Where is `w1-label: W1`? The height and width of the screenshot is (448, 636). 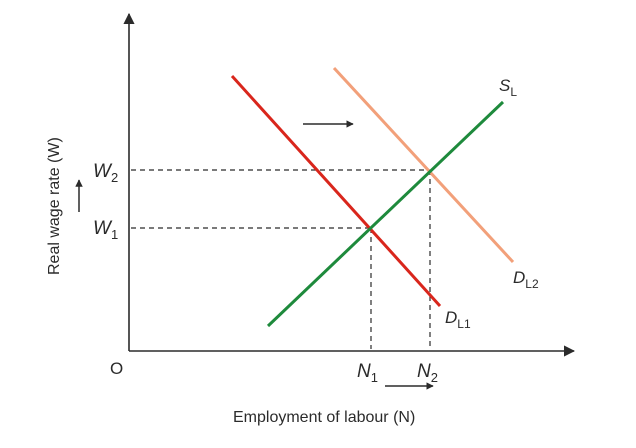 w1-label: W1 is located at coordinates (105, 230).